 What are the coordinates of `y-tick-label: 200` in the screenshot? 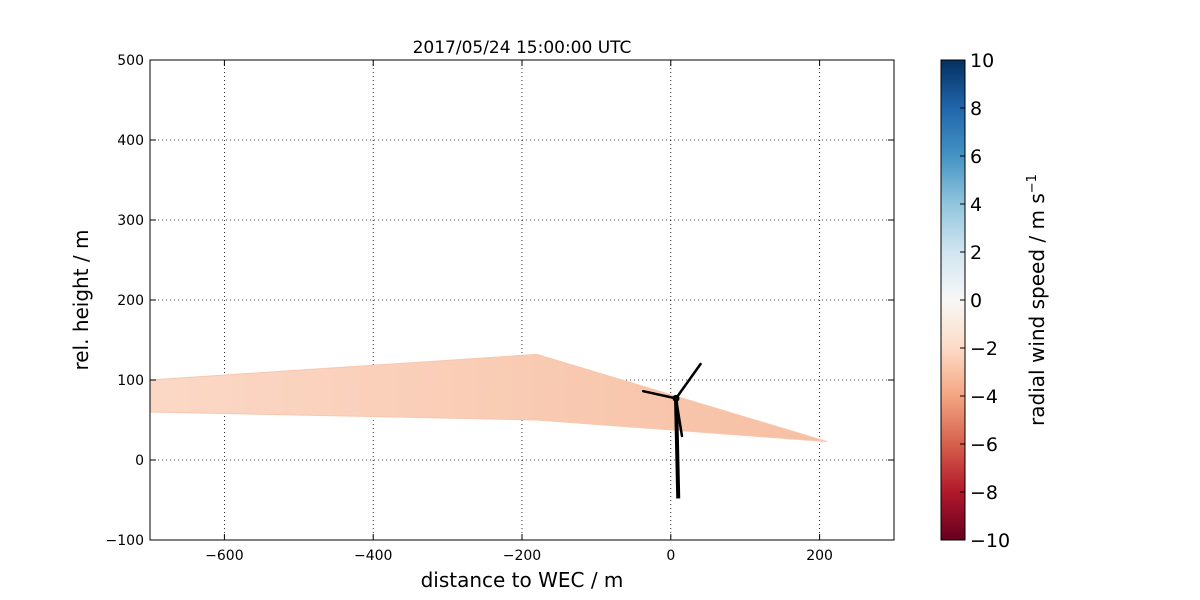 It's located at (130, 301).